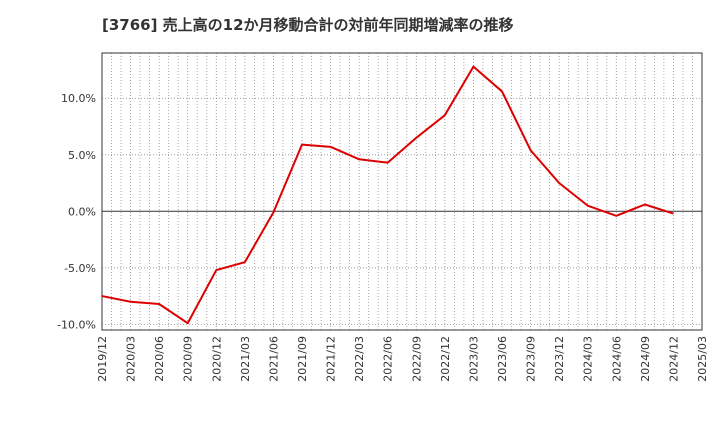  I want to click on x-tick-label: 2024/06, so click(616, 359).